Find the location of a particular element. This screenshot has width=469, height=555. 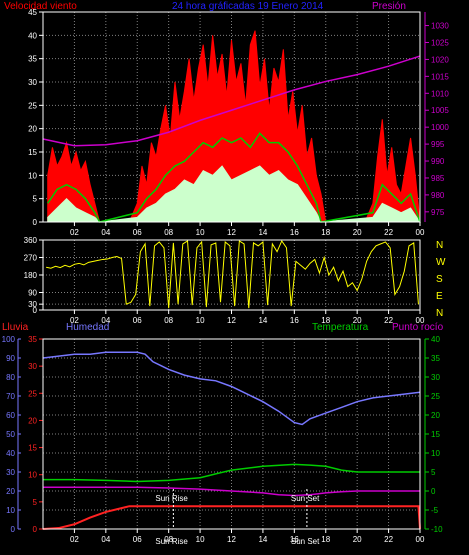

temperature-ytick-label: 30 is located at coordinates (435, 377).